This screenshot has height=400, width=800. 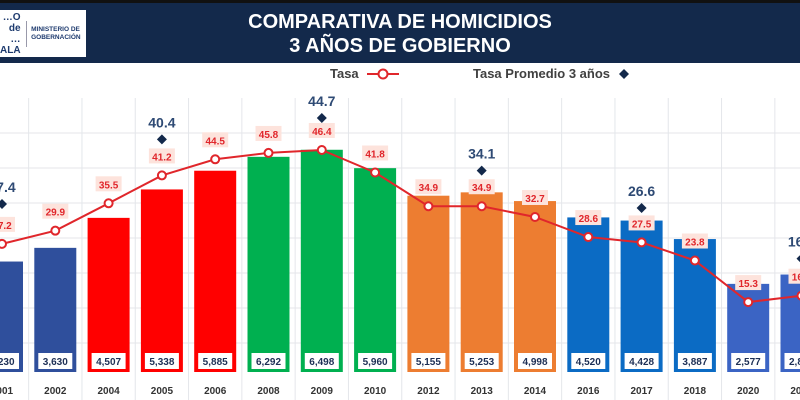 I want to click on bar-value-label: 2,577, so click(x=748, y=362).